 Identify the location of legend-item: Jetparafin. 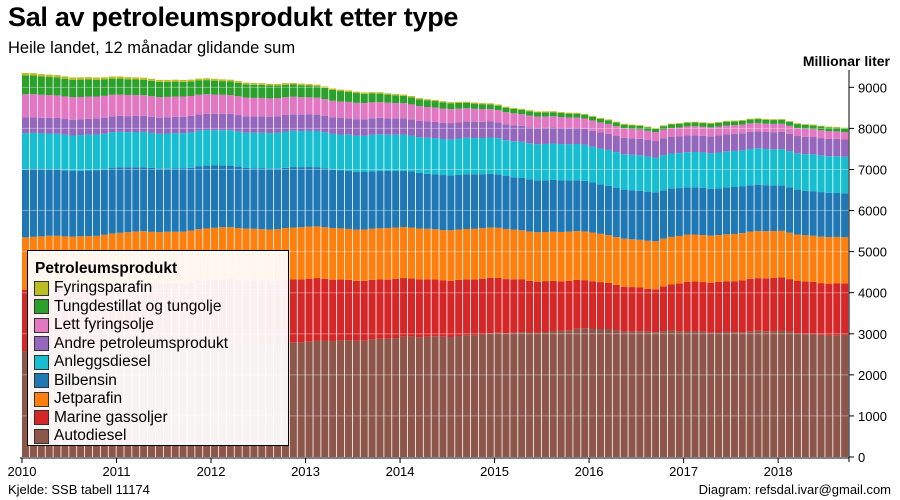
(161, 399).